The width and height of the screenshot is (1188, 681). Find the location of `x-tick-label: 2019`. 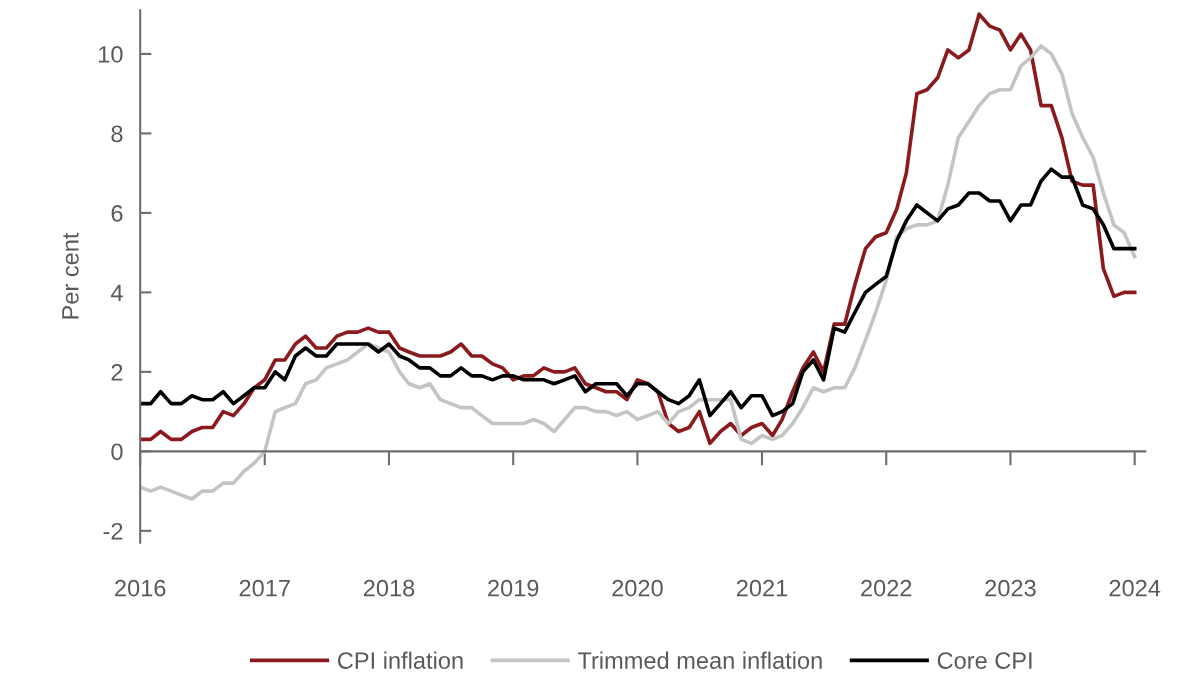

x-tick-label: 2019 is located at coordinates (513, 588).